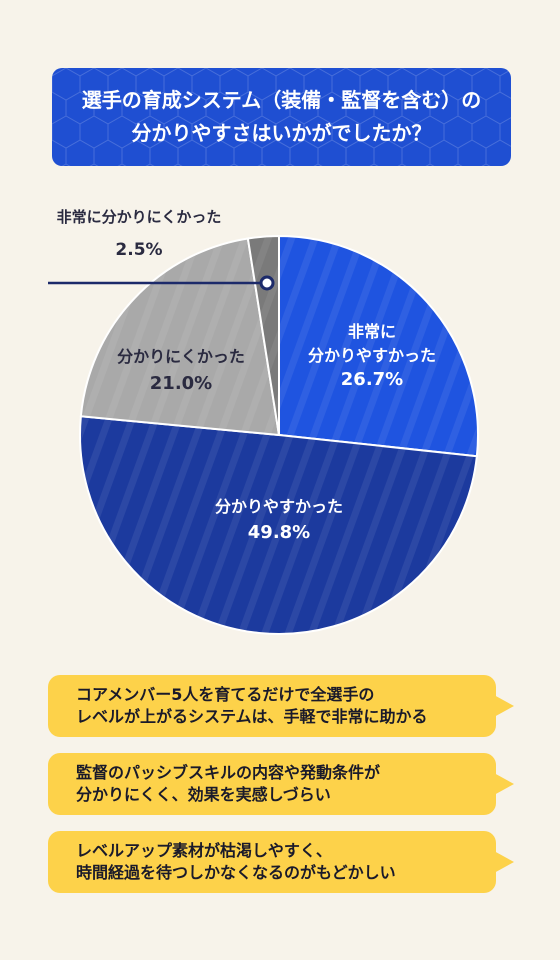 This screenshot has height=960, width=560. What do you see at coordinates (225, 694) in the screenshot?
I see `comment-1-line-1: コアメンバー5人を育てるだけで全選手の` at bounding box center [225, 694].